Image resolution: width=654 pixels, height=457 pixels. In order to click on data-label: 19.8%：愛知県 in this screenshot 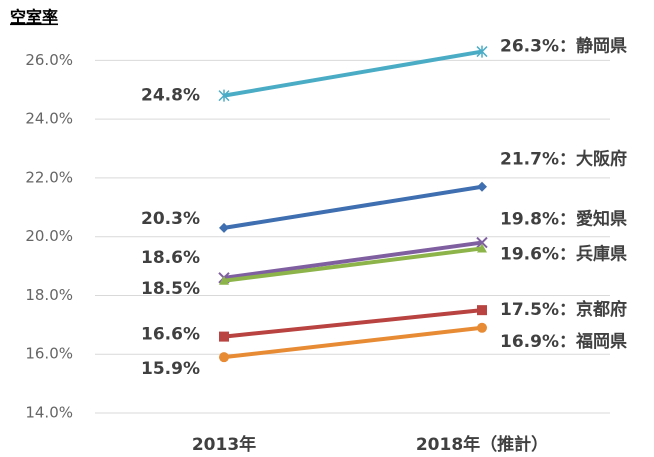, I will do `click(563, 219)`.